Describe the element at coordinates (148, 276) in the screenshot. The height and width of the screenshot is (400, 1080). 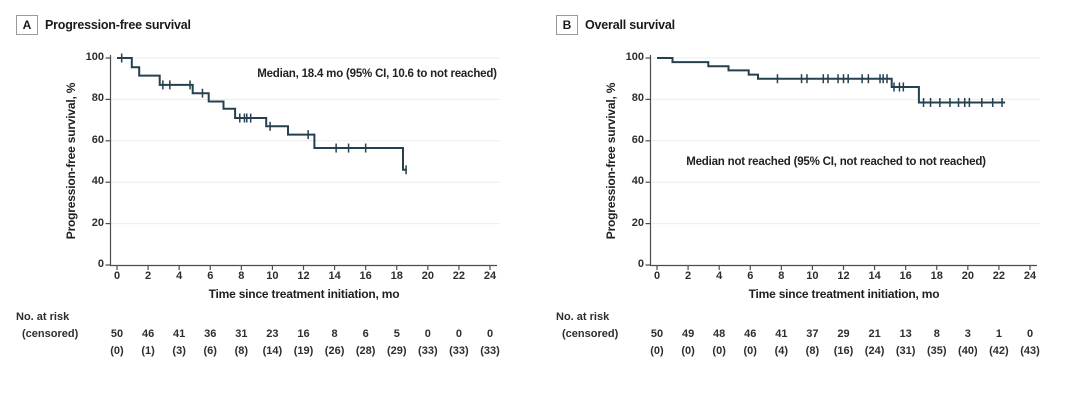
I see `x-tick-label: 2` at that location.